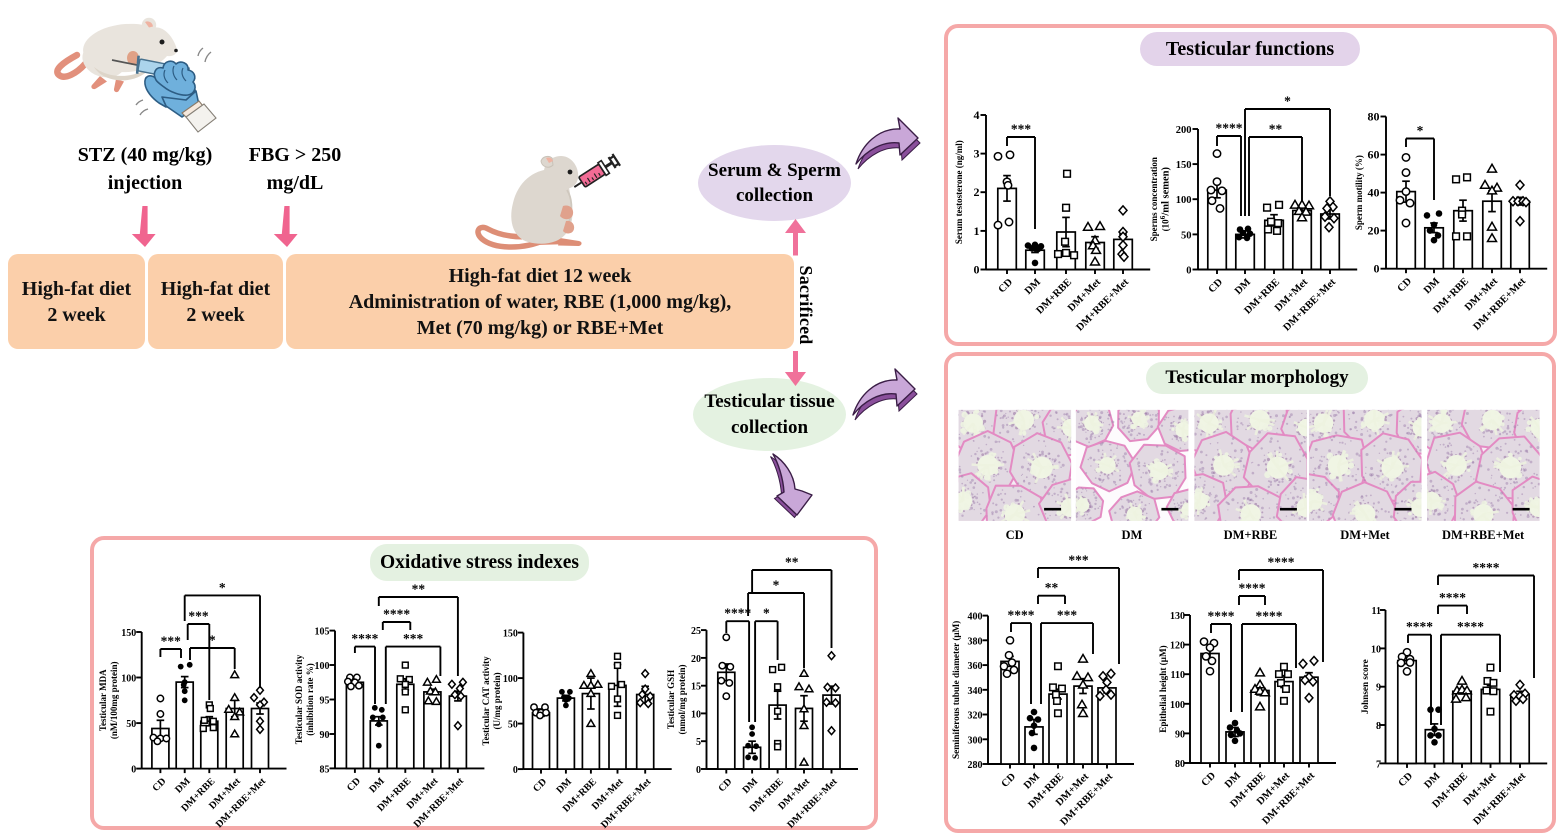 The width and height of the screenshot is (1560, 837). Describe the element at coordinates (977, 154) in the screenshot. I see `svg-text: 3` at that location.